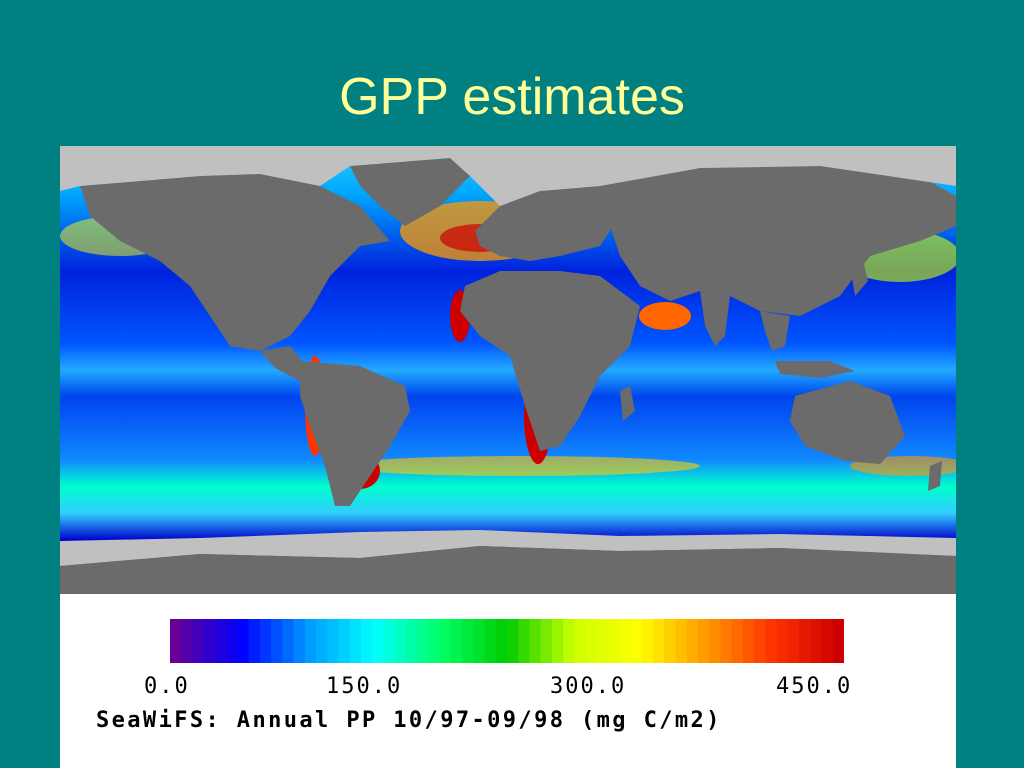 Image resolution: width=1024 pixels, height=768 pixels. Describe the element at coordinates (235, 262) in the screenshot. I see `north-america` at that location.